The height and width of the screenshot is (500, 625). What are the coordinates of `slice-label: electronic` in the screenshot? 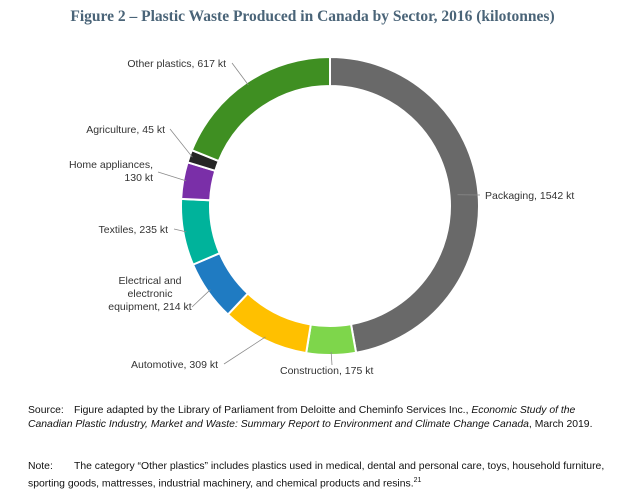 It's located at (150, 294).